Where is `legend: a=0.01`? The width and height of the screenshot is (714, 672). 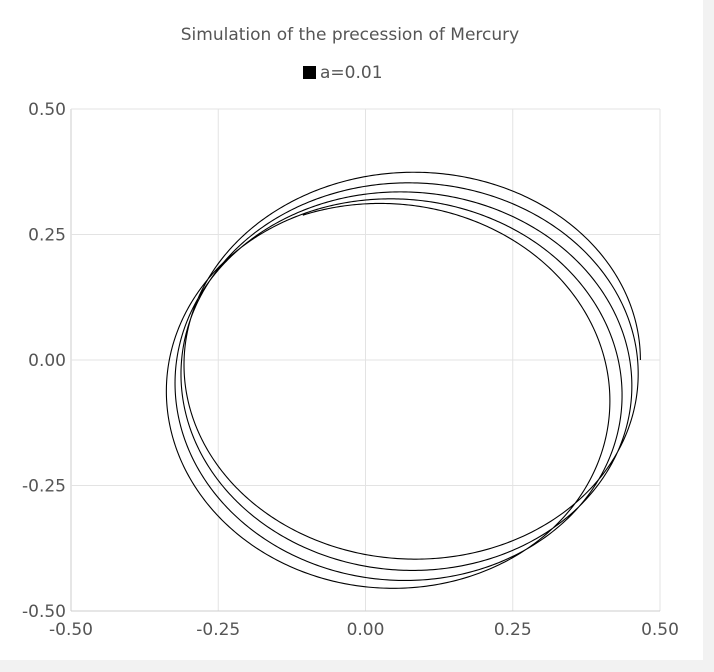 legend: a=0.01 is located at coordinates (343, 73).